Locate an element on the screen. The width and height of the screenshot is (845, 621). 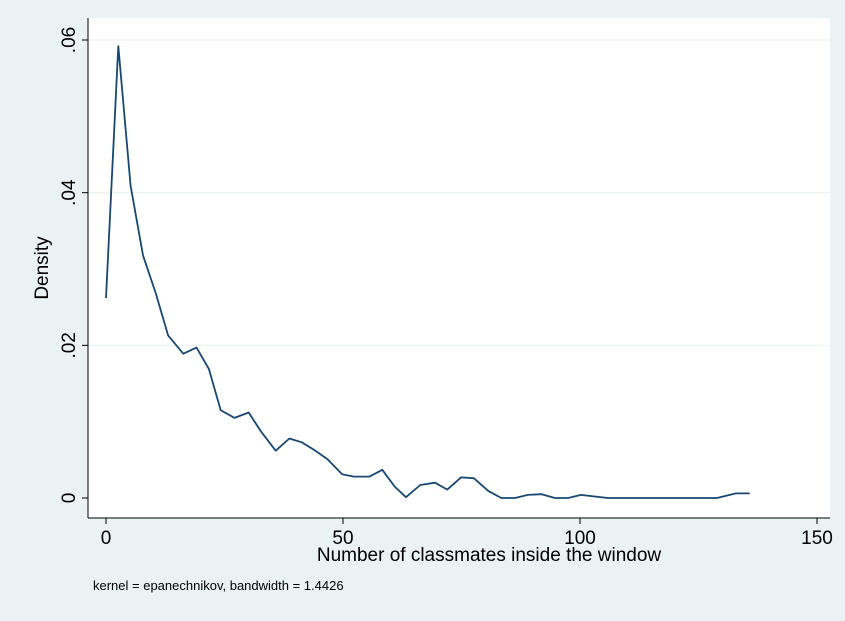
y-tick-label: .04 is located at coordinates (69, 192).